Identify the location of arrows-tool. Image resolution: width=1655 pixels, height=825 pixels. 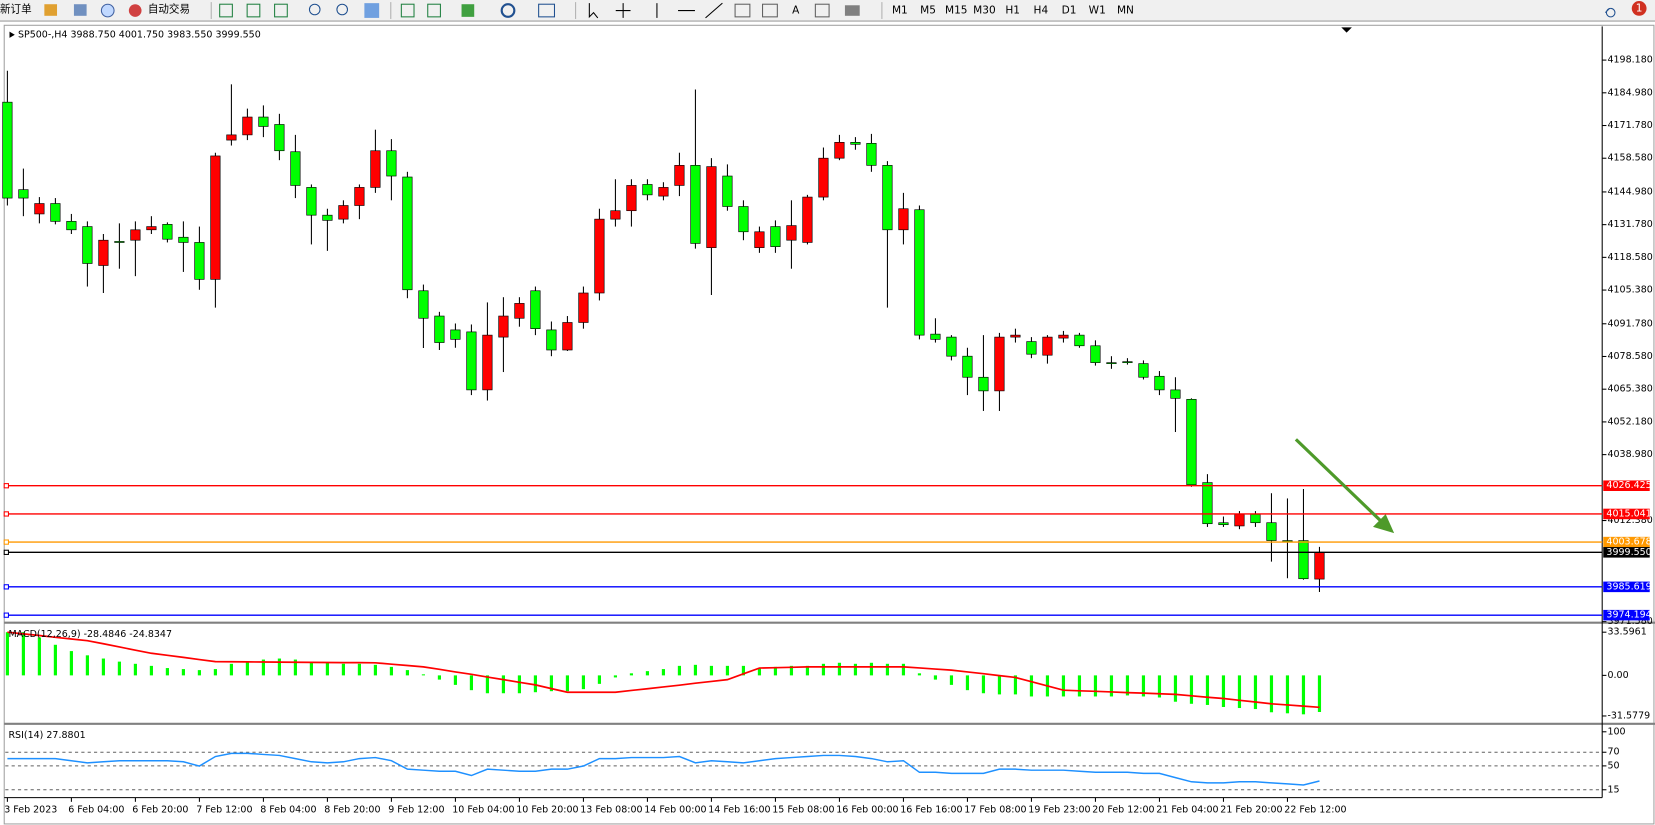
(852, 10).